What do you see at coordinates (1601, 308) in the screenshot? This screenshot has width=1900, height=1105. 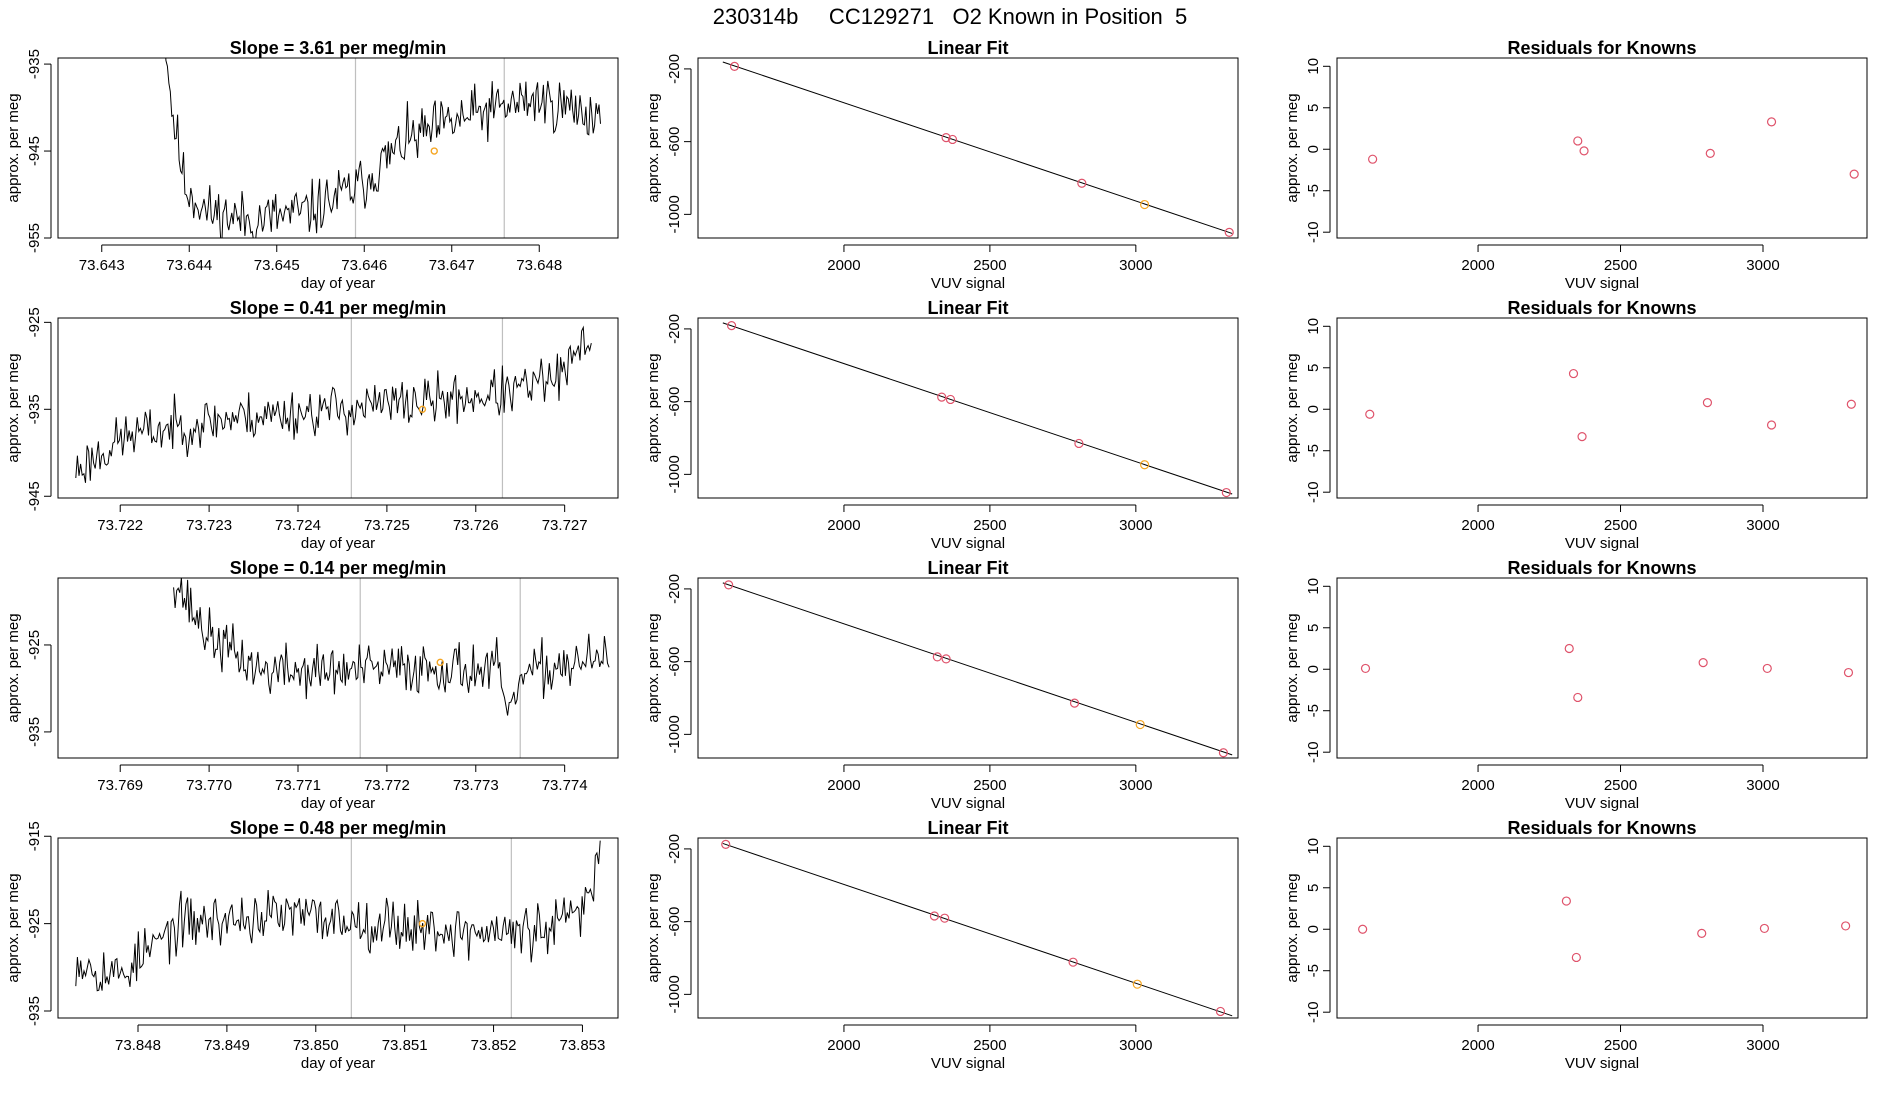 I see `panel-title: Residuals for Knowns` at bounding box center [1601, 308].